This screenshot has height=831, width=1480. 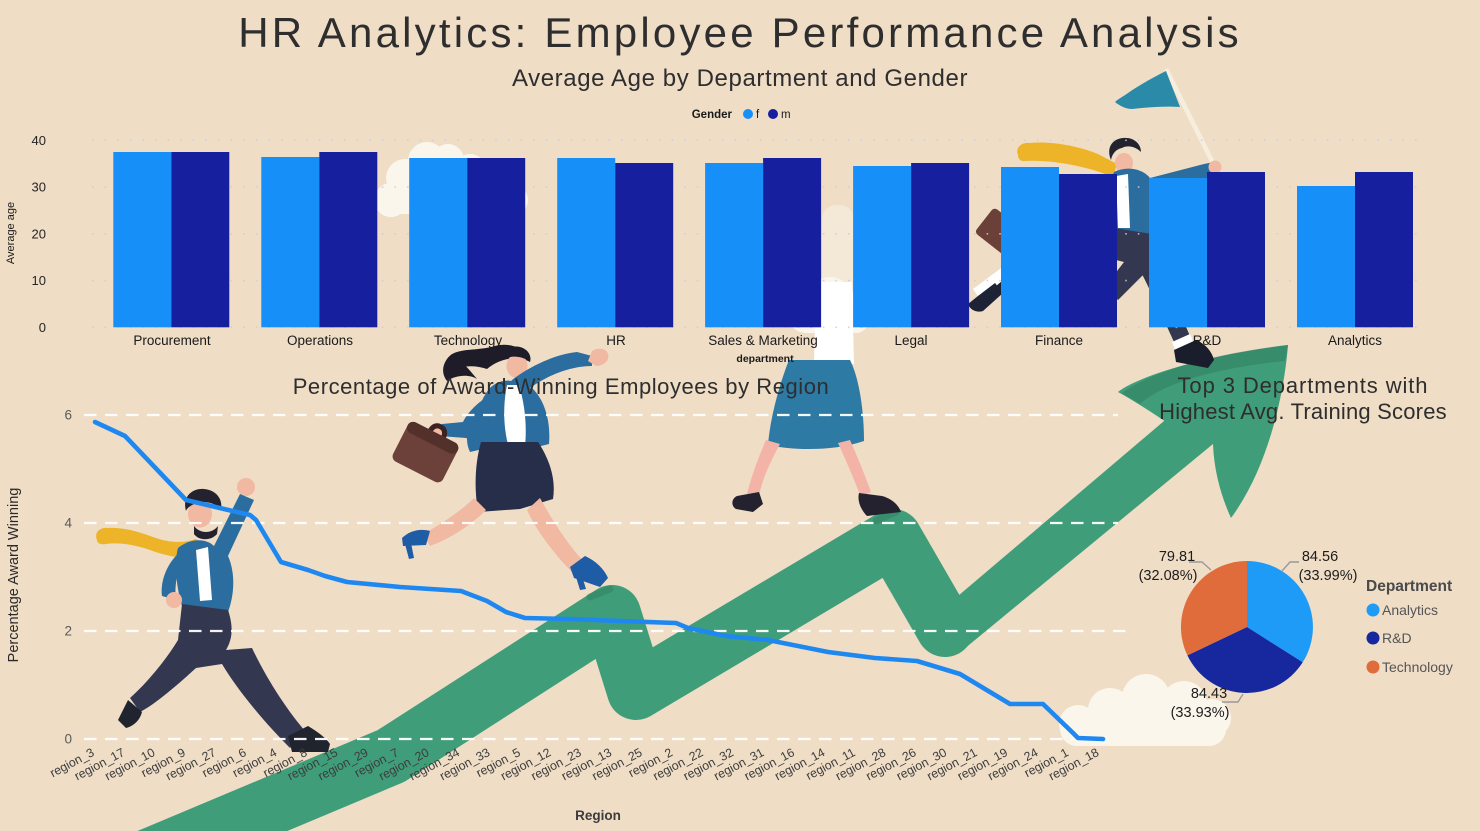 I want to click on svg-text: 84.56, so click(x=1320, y=557).